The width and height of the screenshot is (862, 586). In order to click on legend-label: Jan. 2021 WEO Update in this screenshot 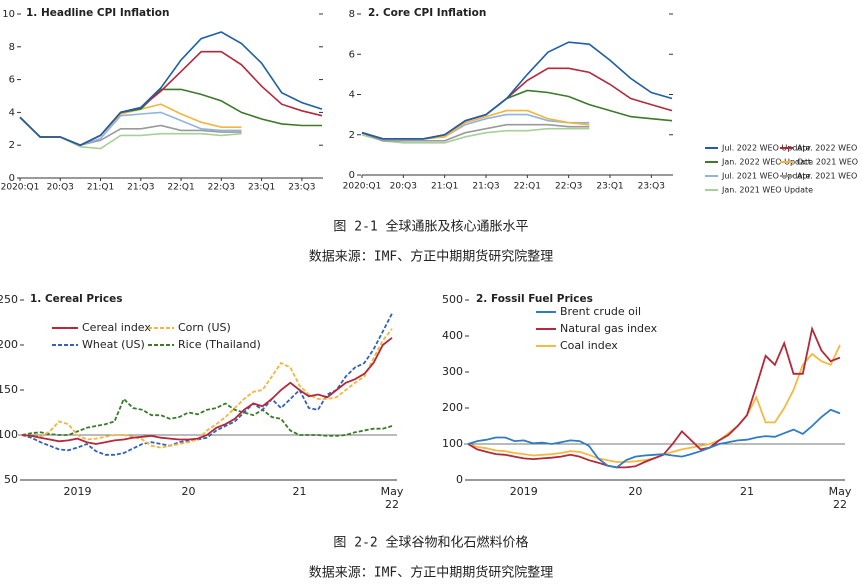, I will do `click(767, 190)`.